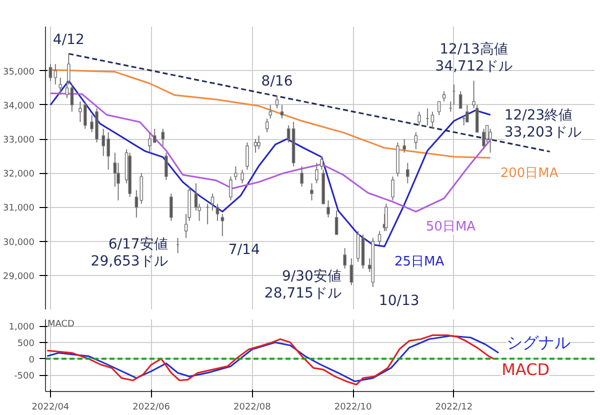 This screenshot has width=600, height=415. Describe the element at coordinates (526, 369) in the screenshot. I see `series-label: MACD` at that location.